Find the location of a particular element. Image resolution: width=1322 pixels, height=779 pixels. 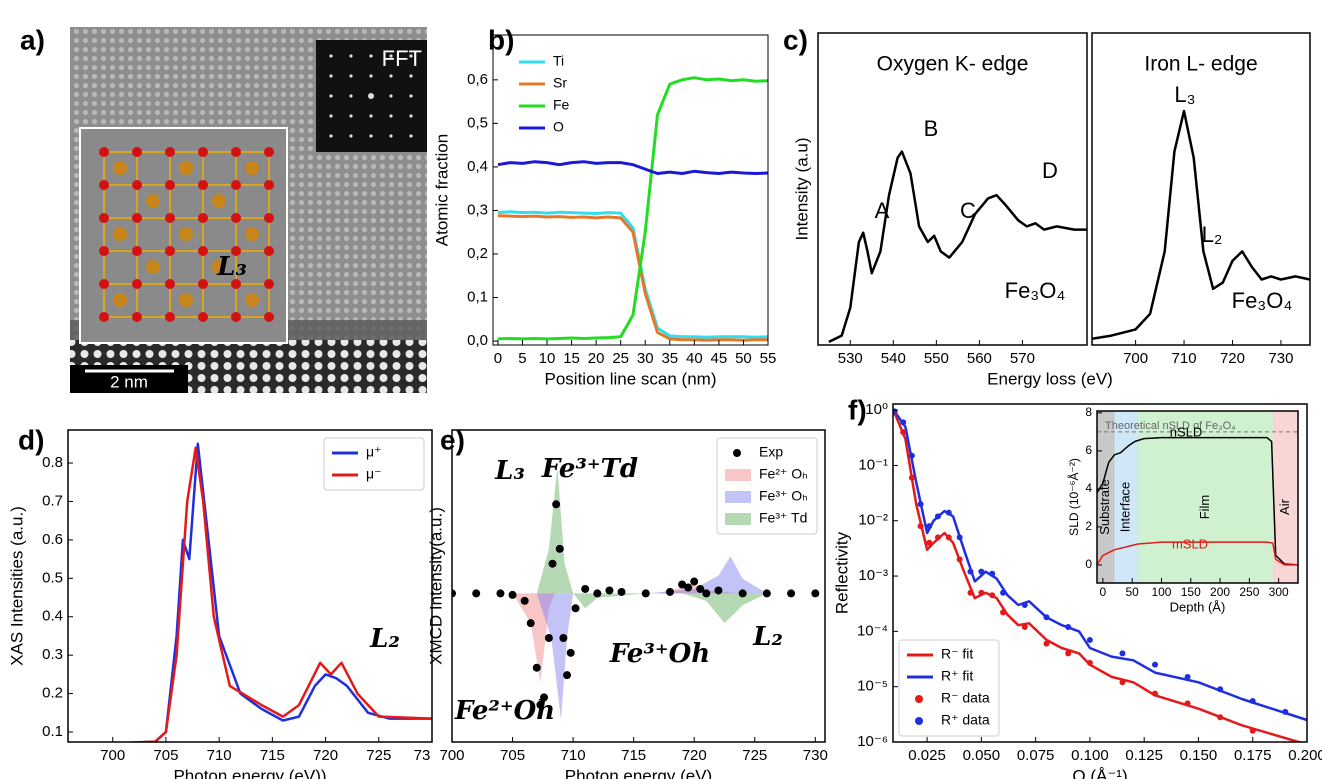

x-axis-label: Q (Å⁻¹) is located at coordinates (1099, 772).